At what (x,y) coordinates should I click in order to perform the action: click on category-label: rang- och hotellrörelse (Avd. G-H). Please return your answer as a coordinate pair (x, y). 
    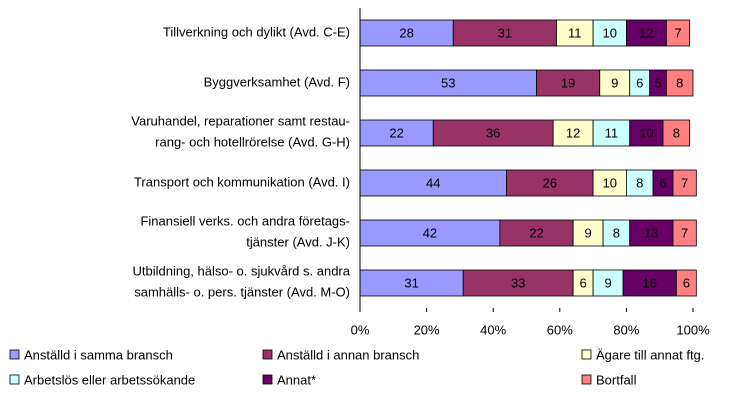
    Looking at the image, I should click on (252, 141).